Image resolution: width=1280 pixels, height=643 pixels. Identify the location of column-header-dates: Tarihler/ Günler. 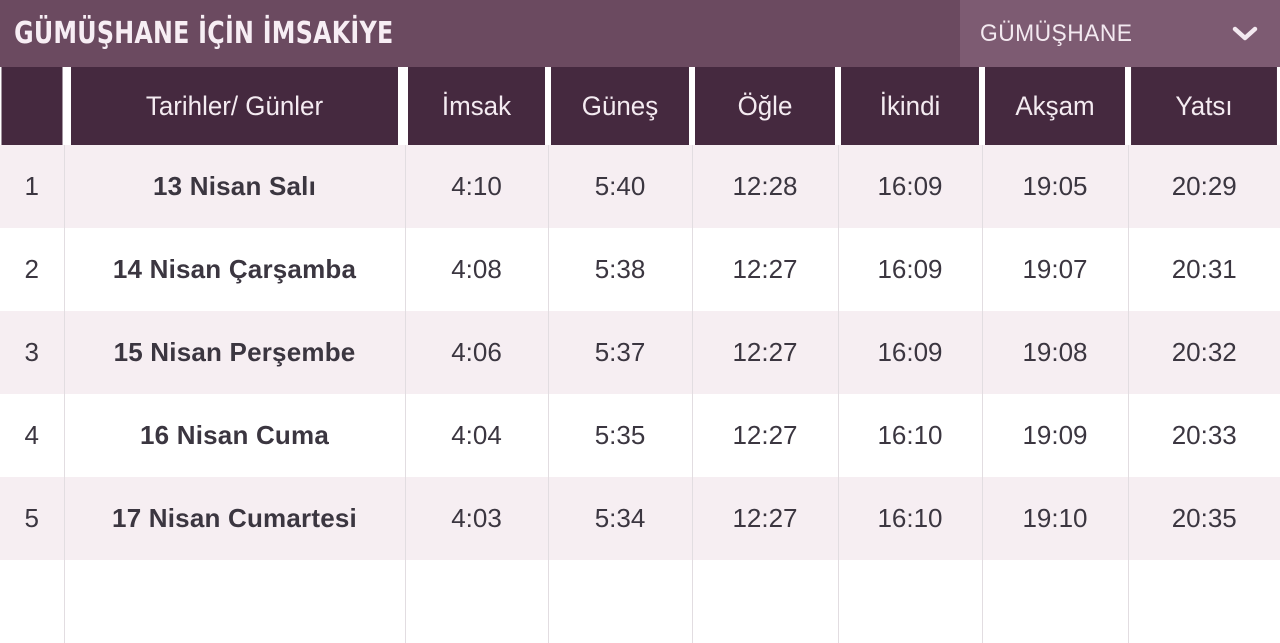
(234, 106).